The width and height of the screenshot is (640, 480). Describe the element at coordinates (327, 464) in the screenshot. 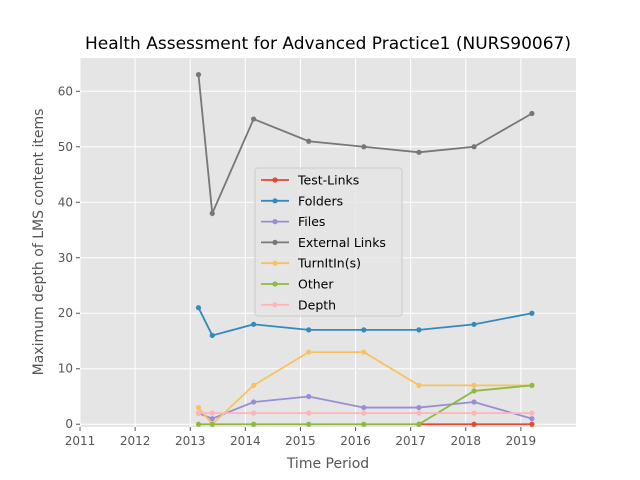

I see `x-axis-label: Time Period` at that location.